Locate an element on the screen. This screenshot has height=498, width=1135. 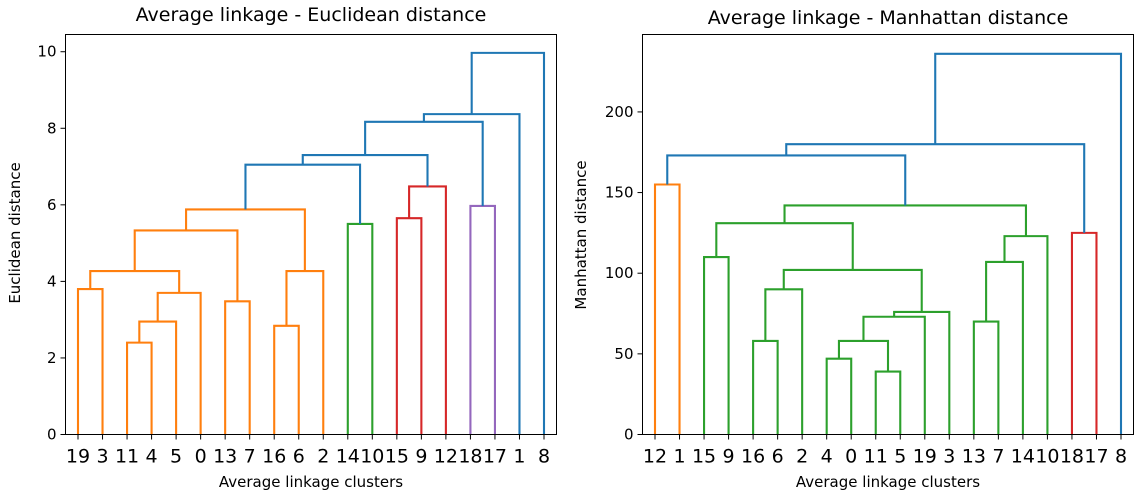
y-tick-label: 4 is located at coordinates (52, 281).